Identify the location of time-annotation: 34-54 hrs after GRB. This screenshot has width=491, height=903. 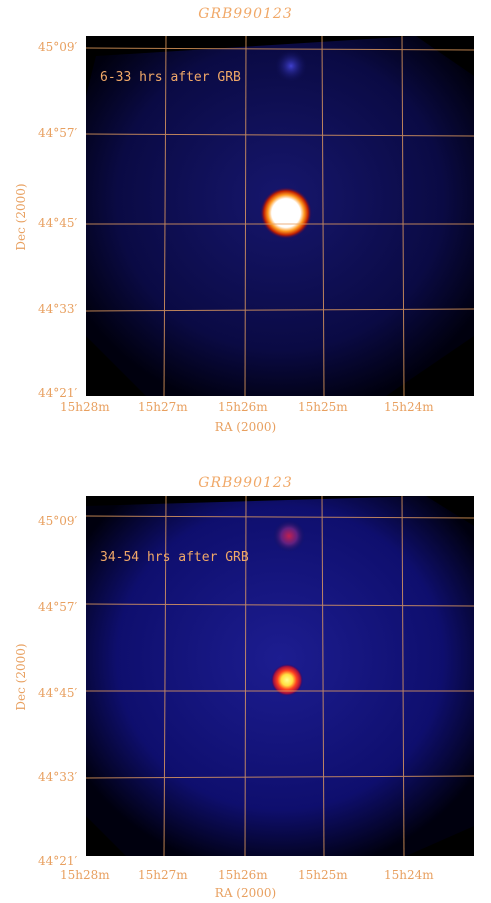
(174, 557).